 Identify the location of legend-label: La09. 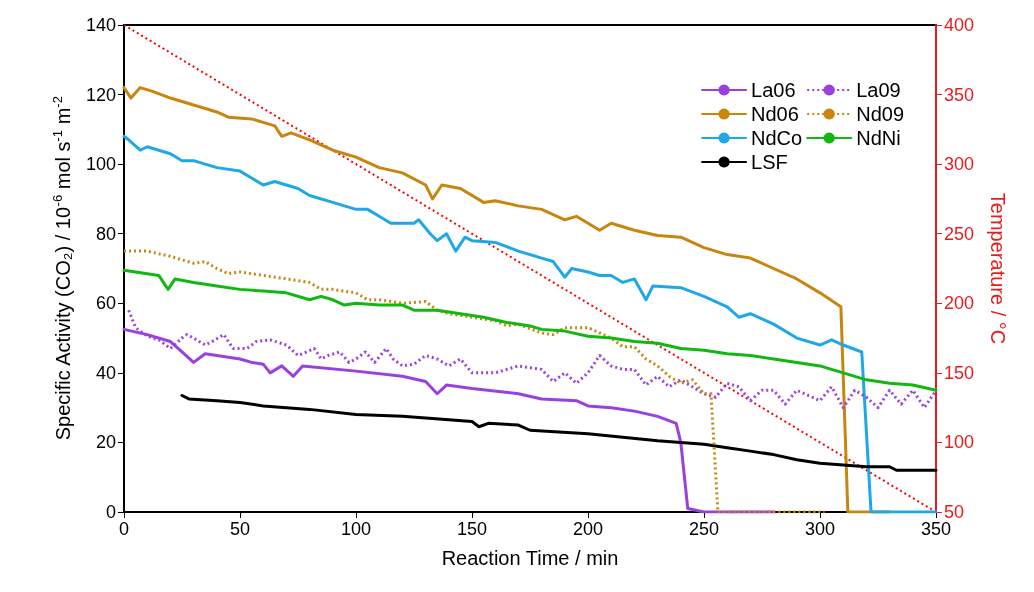
(878, 90).